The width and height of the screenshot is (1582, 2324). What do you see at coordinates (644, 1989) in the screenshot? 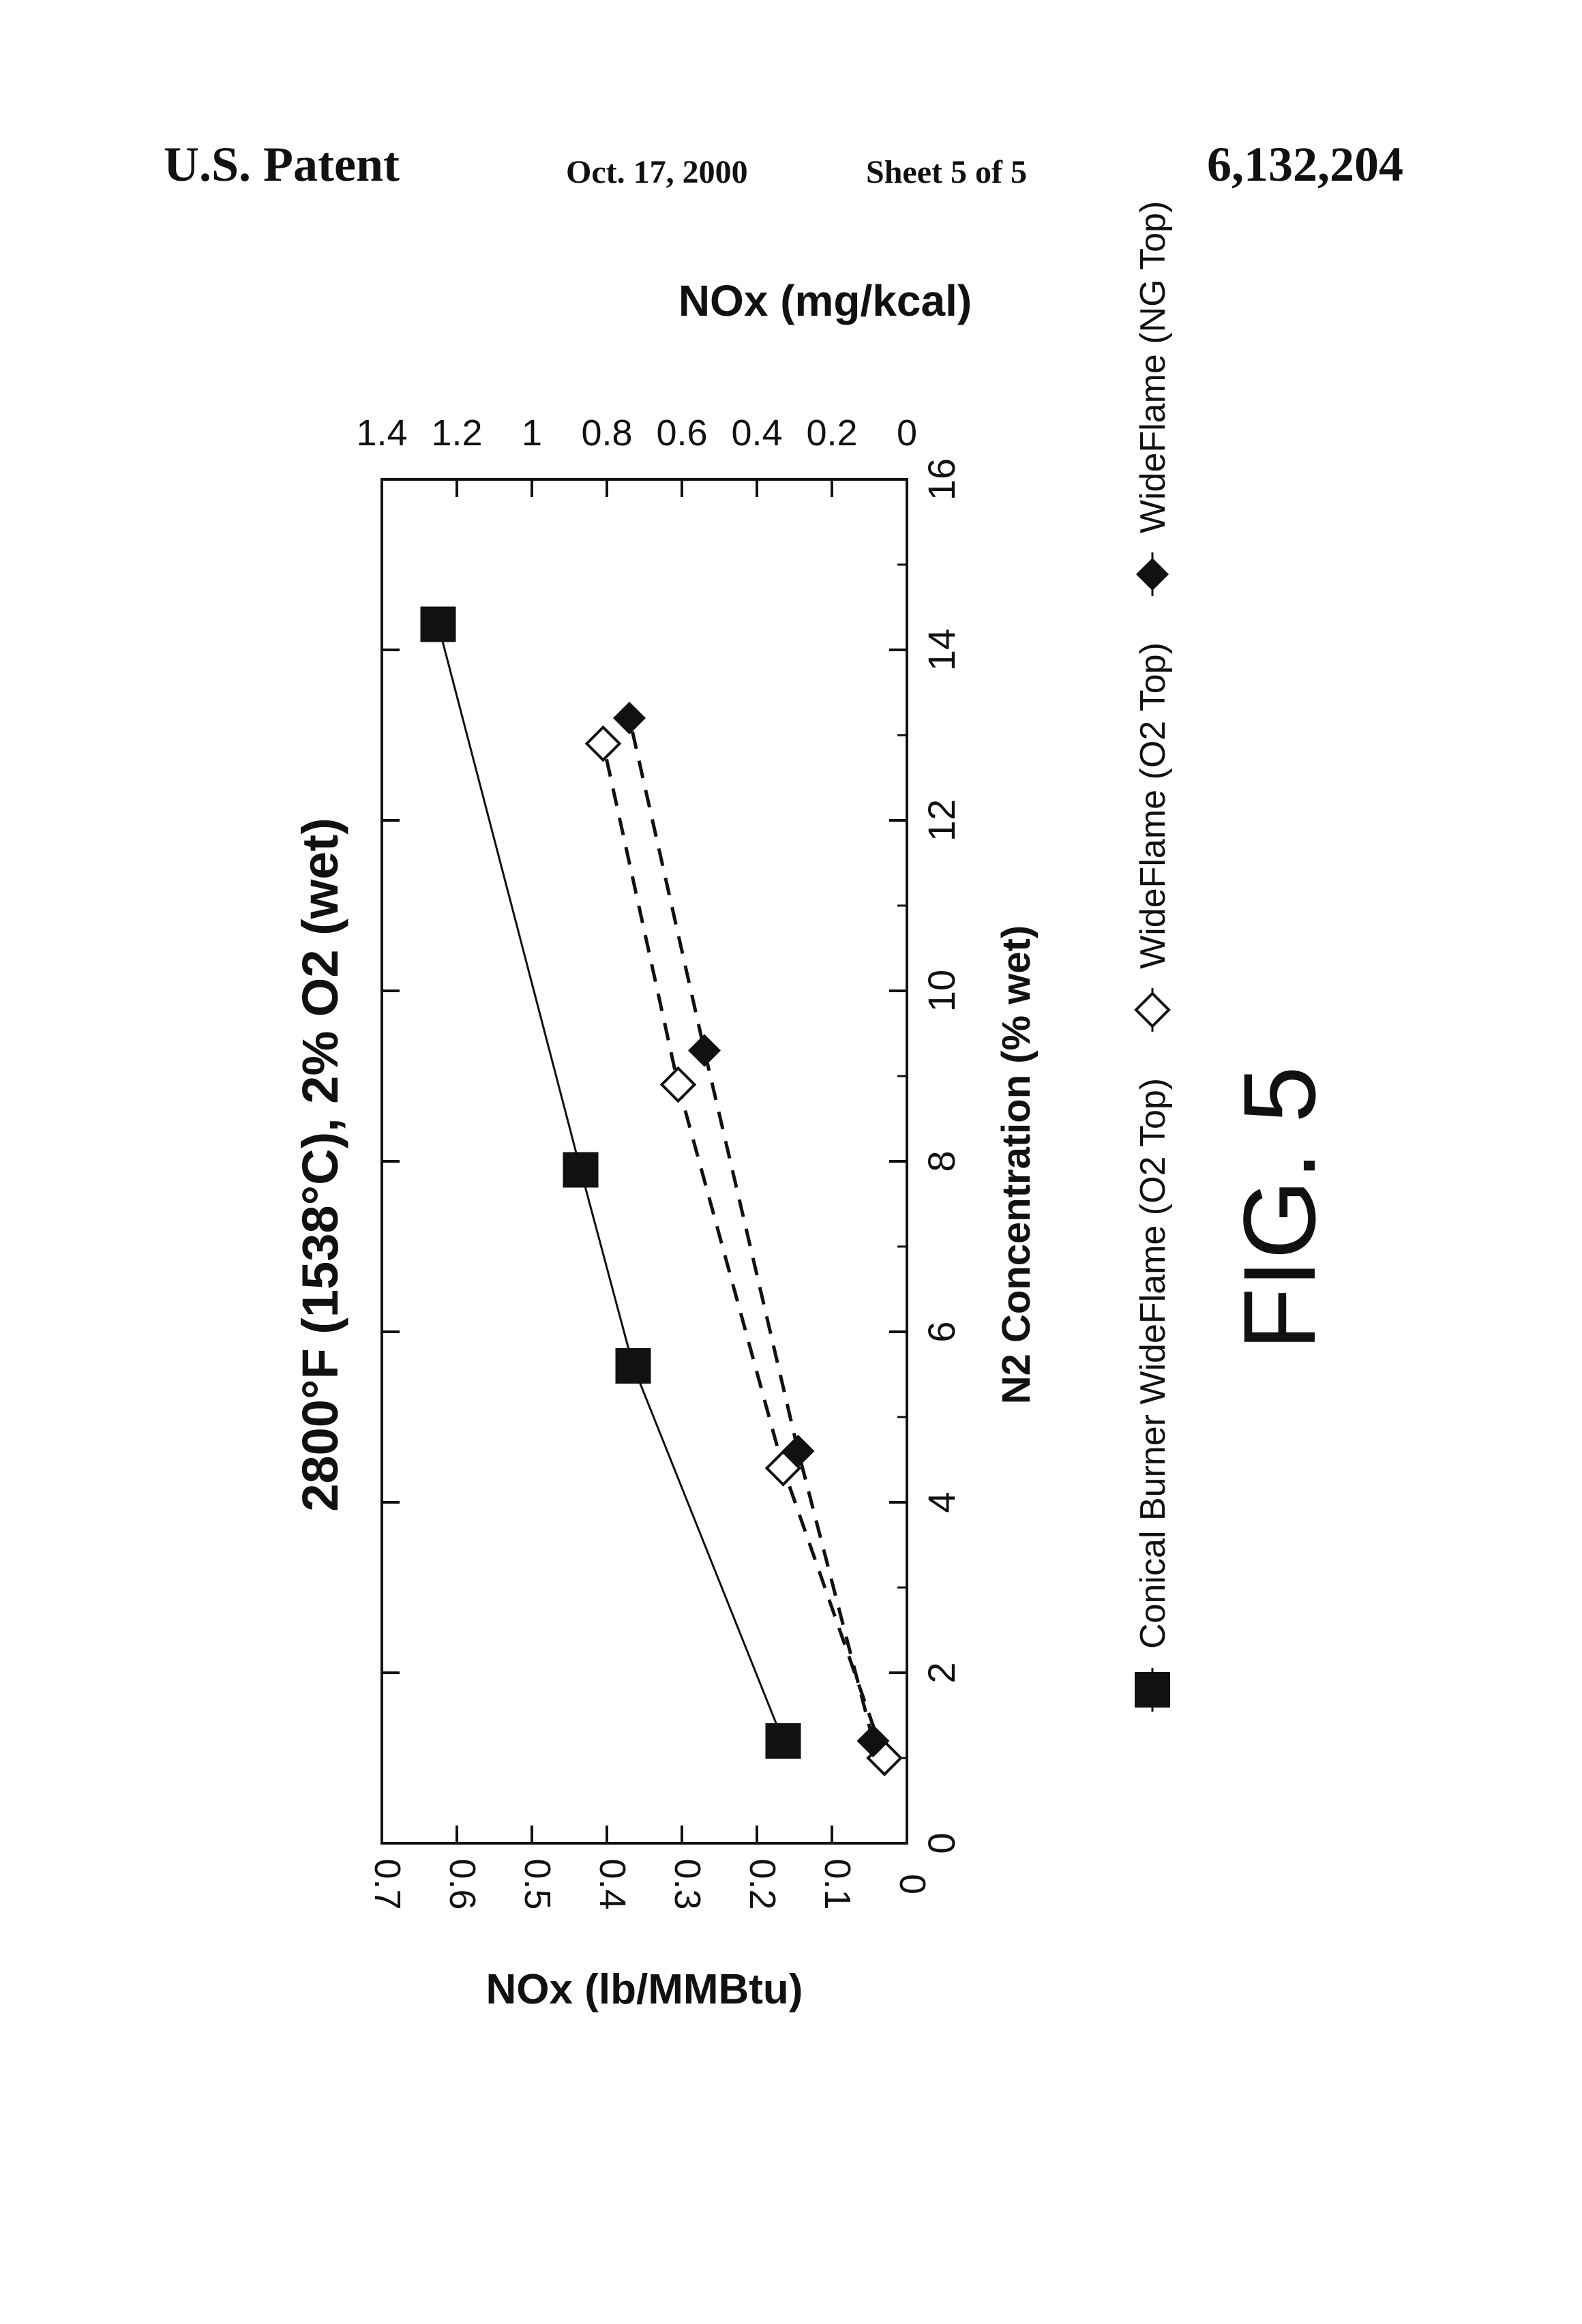
I see `y-axis-label: NOx (lb/MMBtu)` at bounding box center [644, 1989].